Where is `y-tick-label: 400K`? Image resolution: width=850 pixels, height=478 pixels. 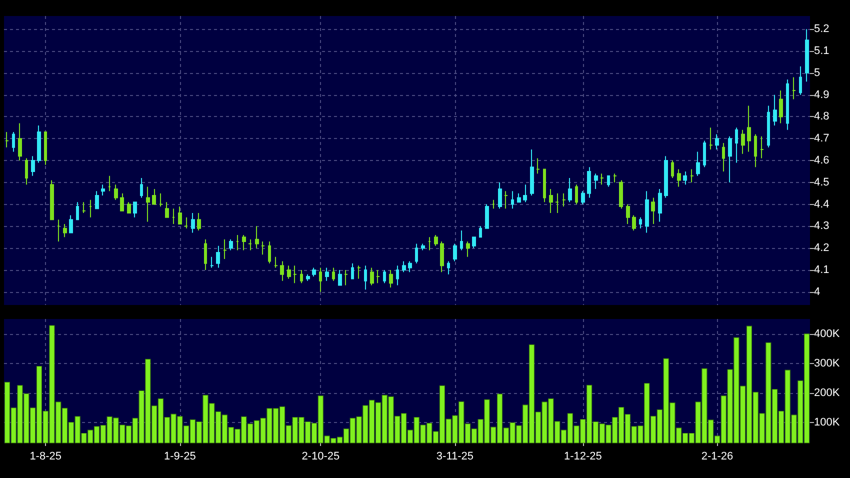 y-tick-label: 400K is located at coordinates (827, 334).